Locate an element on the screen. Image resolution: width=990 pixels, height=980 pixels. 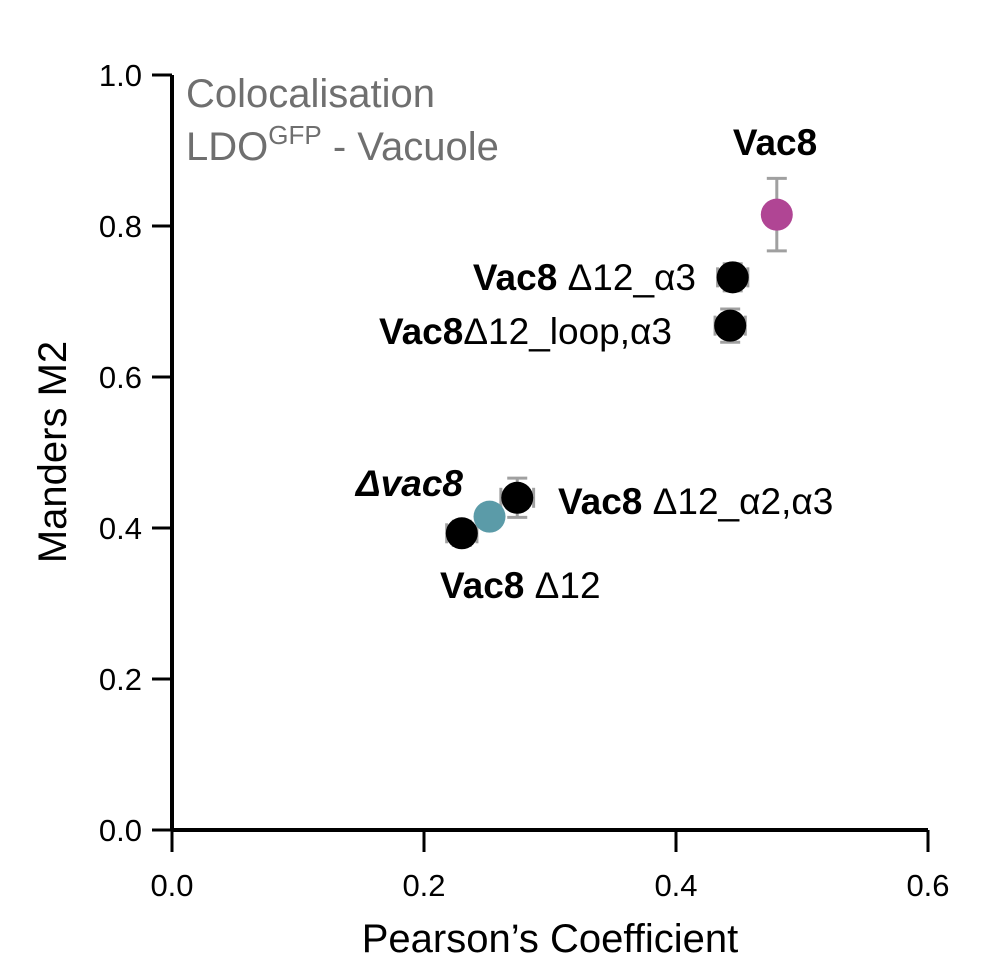
y-tick-label: 0.6 is located at coordinates (120, 377).